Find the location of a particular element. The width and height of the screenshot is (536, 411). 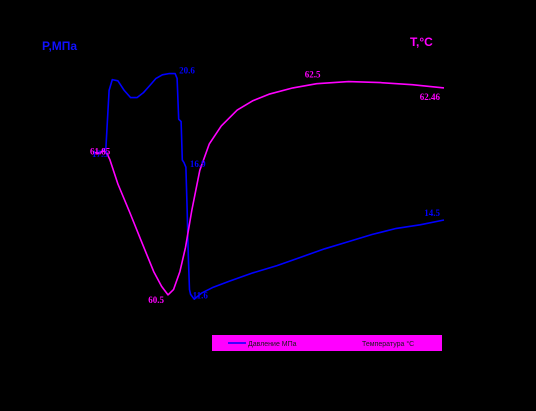

data-label-temperature: 60.5 is located at coordinates (156, 300).